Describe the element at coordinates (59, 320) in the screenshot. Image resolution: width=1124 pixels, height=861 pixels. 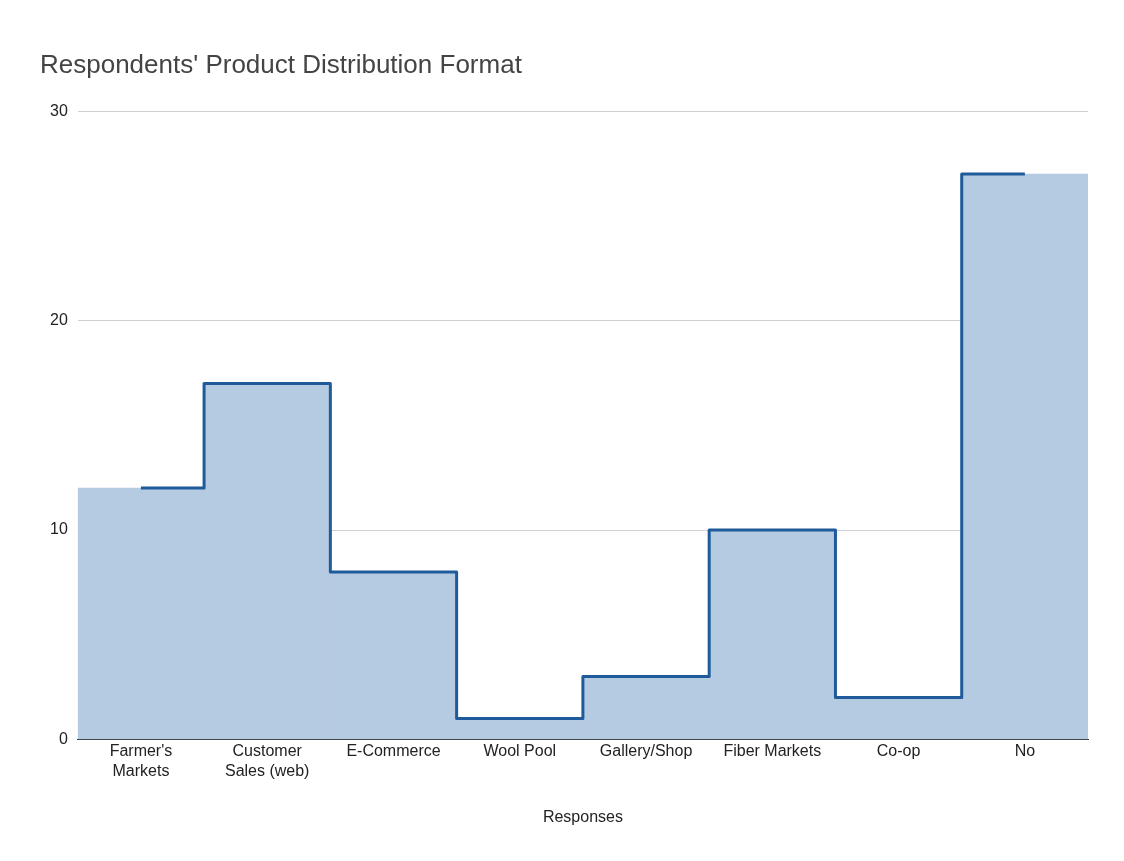
I see `y-tick-label: 20` at that location.